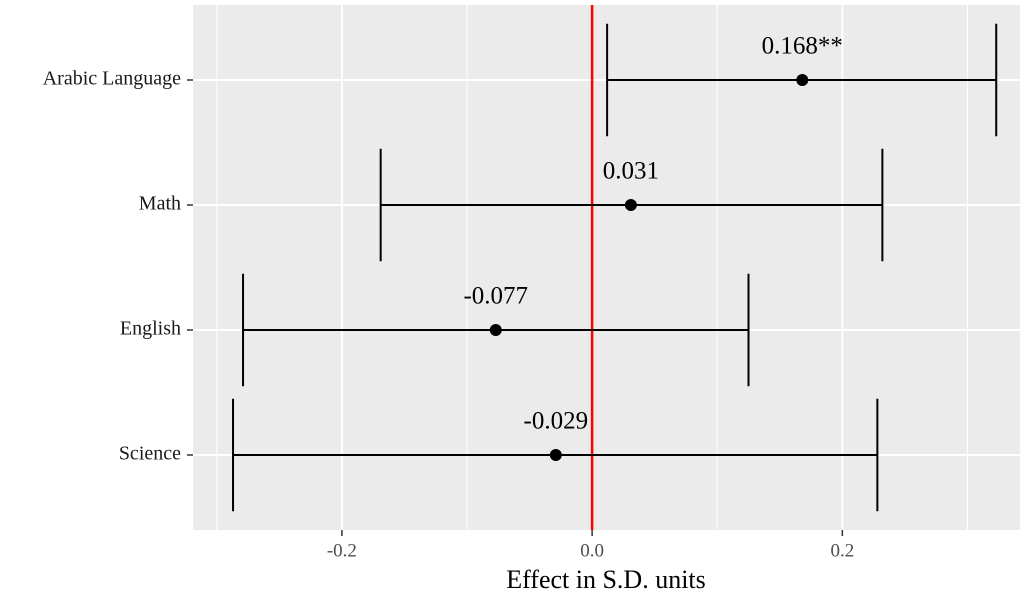 The height and width of the screenshot is (599, 1027). I want to click on y-tick-label: Science, so click(150, 454).